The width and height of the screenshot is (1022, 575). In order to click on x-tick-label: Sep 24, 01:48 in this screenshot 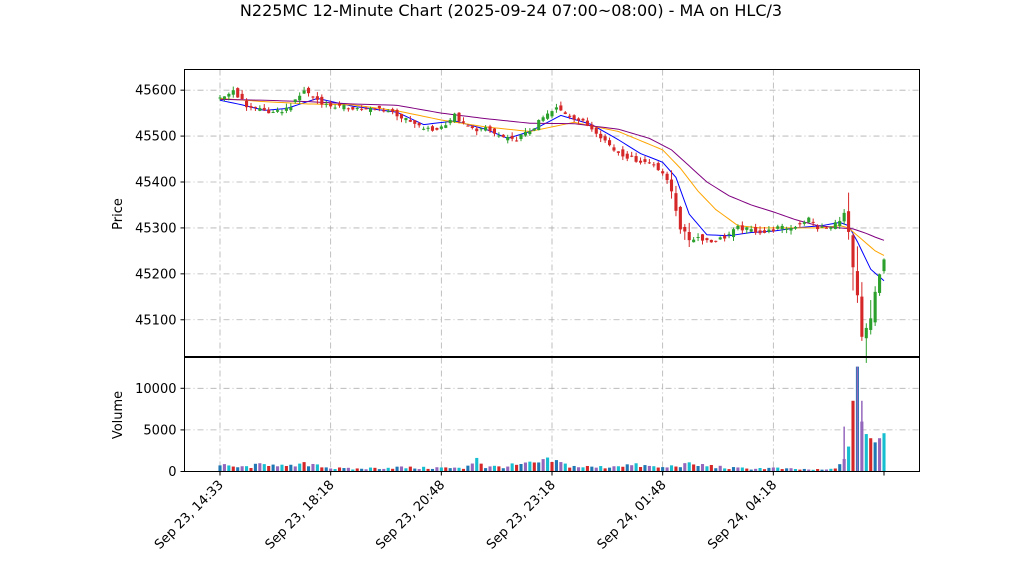, I will do `click(632, 515)`.